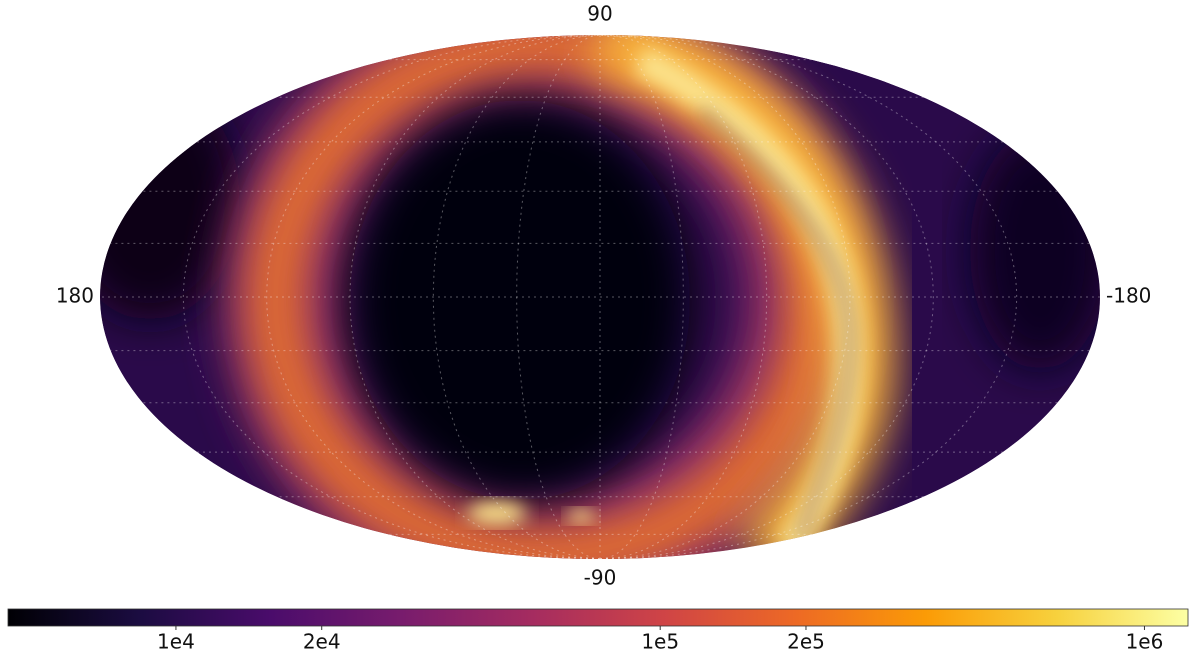  Describe the element at coordinates (806, 642) in the screenshot. I see `colorbar-tick-label: 2e5` at that location.